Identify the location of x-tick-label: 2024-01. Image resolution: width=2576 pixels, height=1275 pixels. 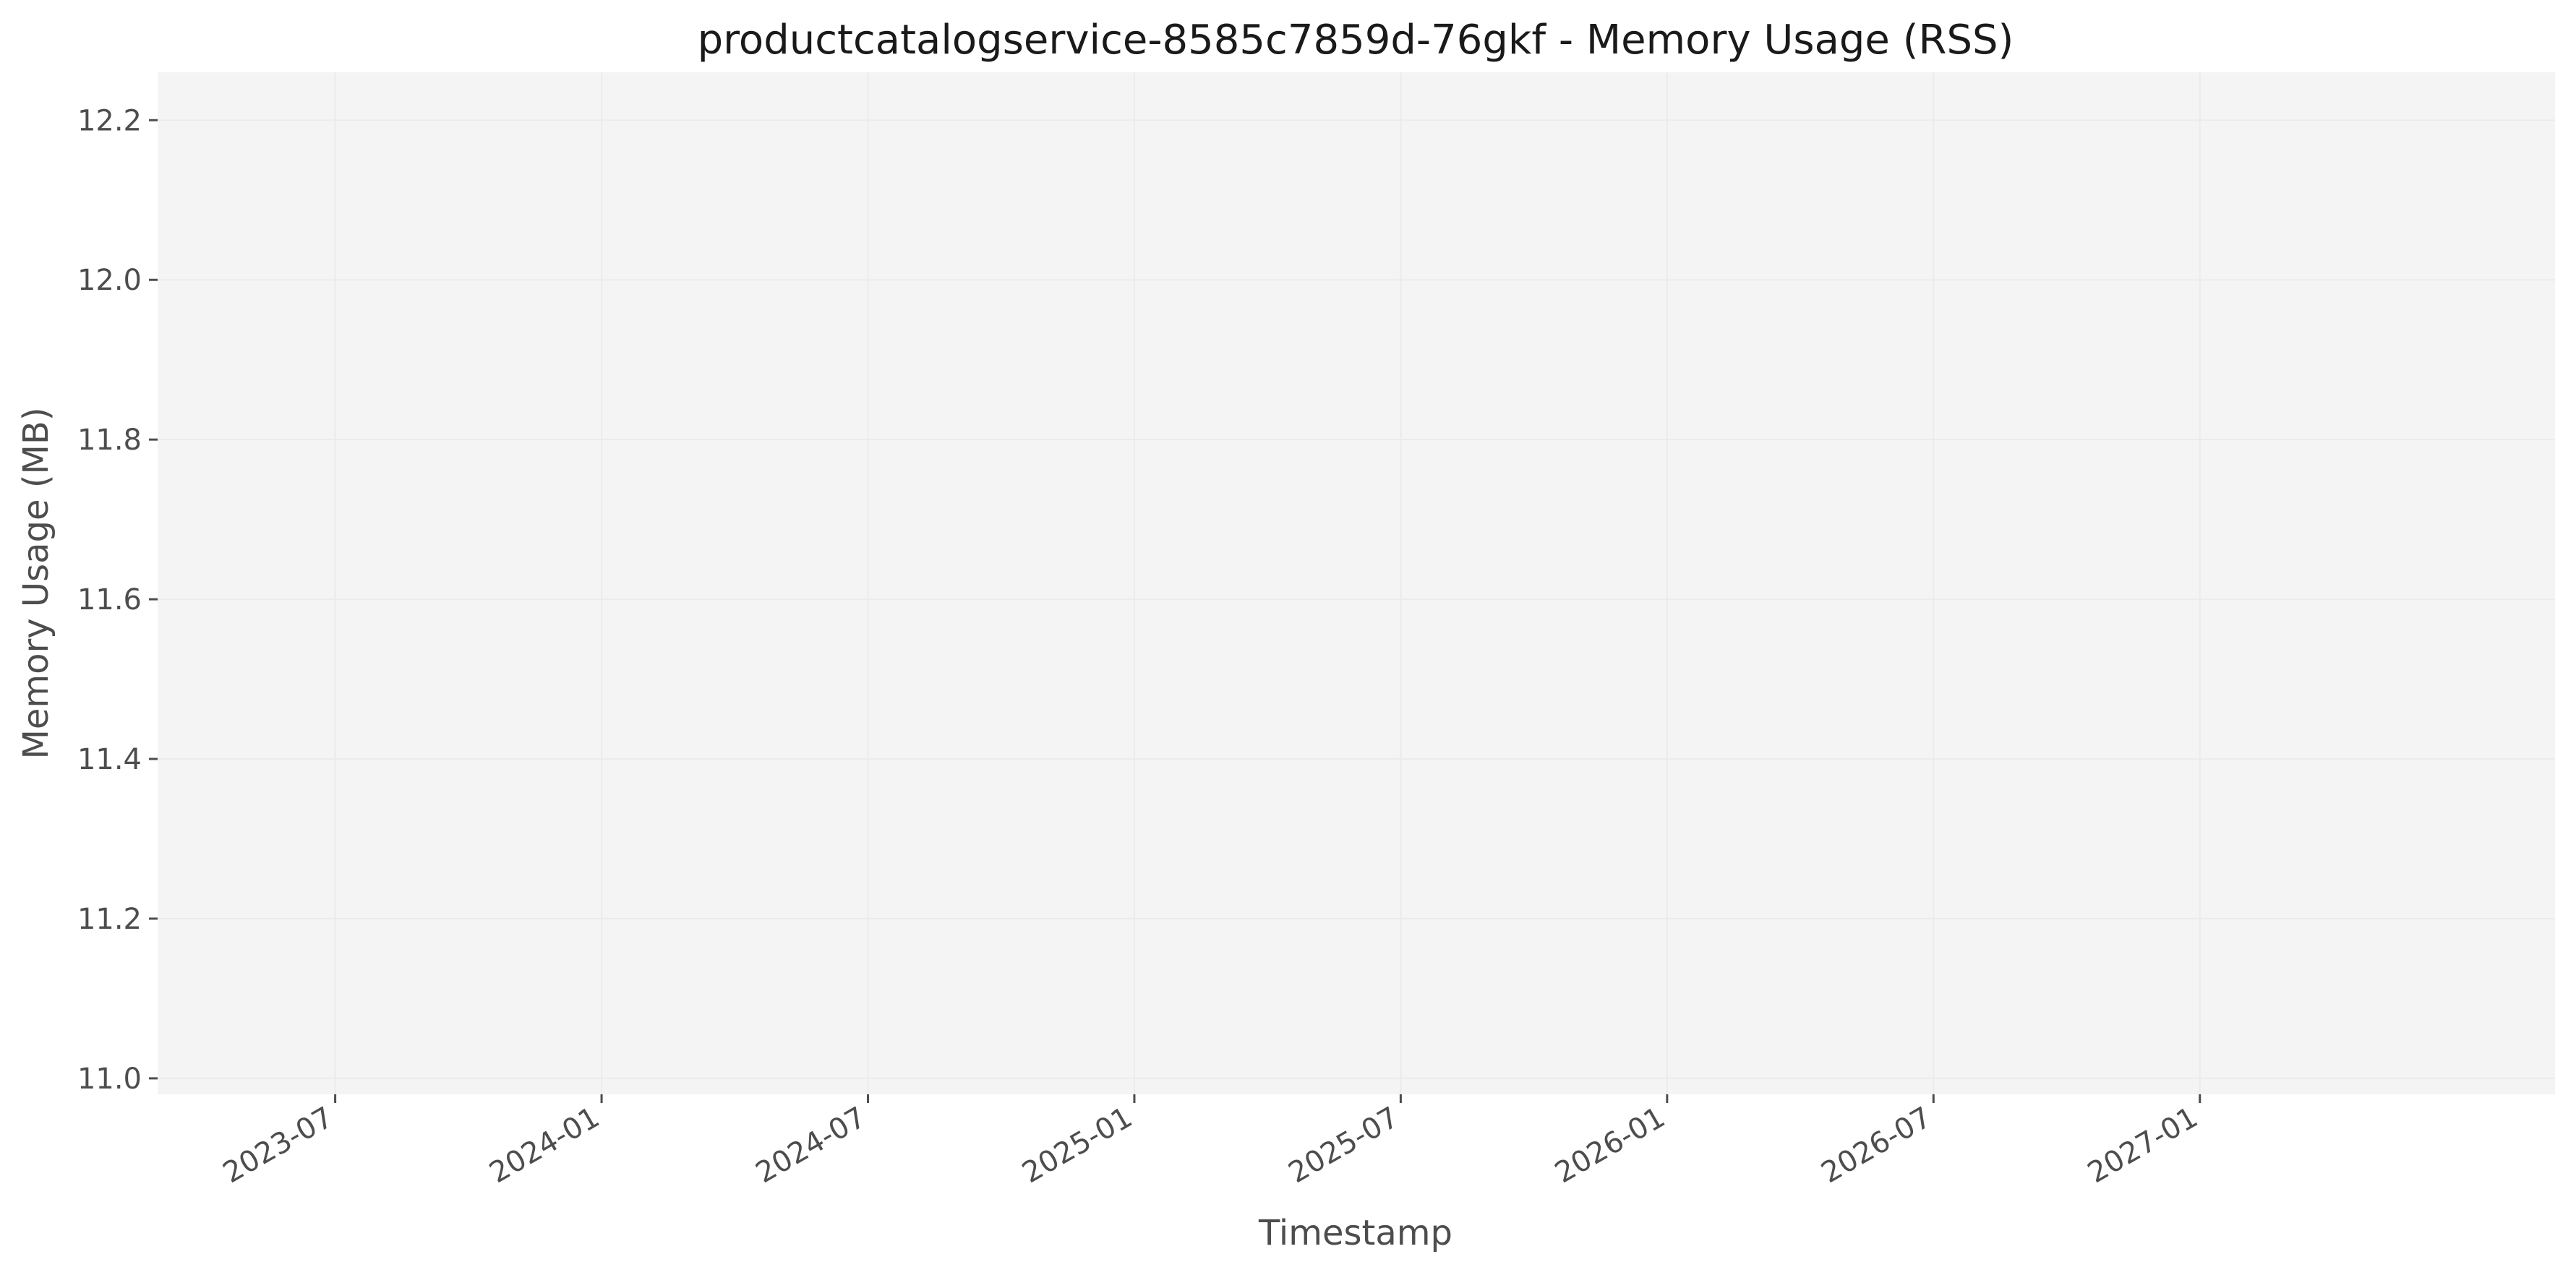
(544, 1145).